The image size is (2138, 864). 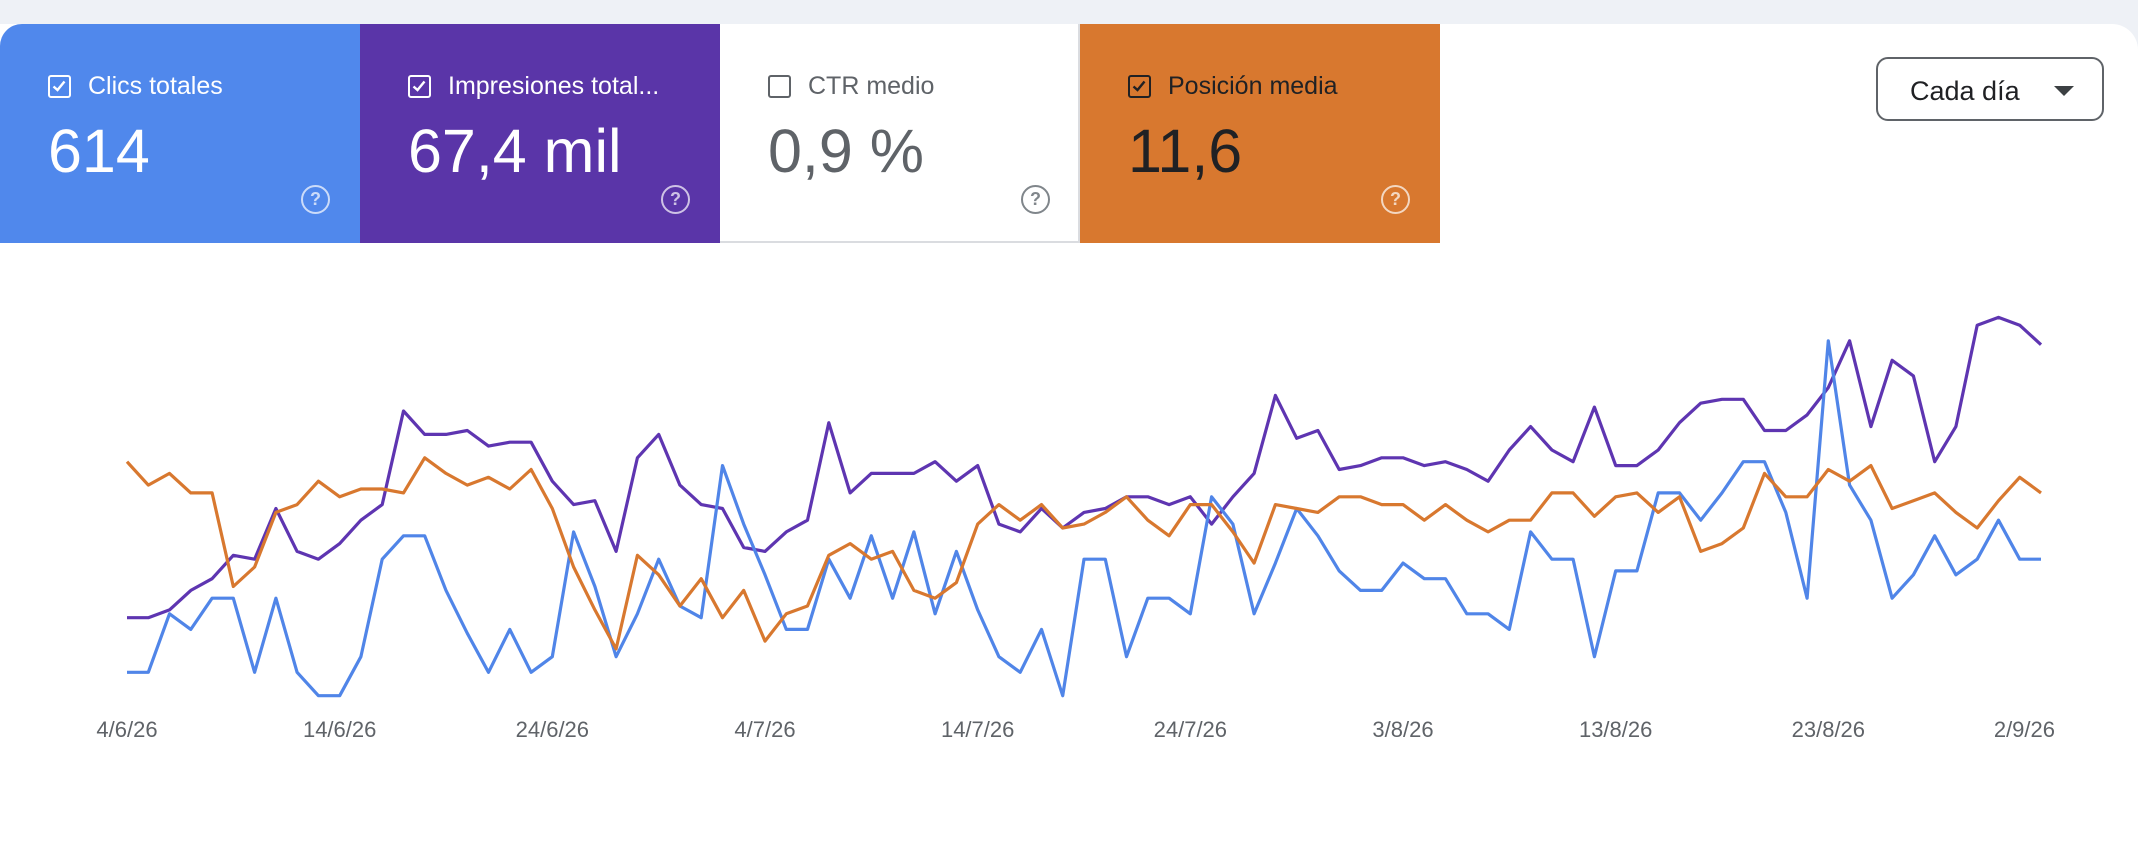 I want to click on x-tick-label: 14/6/26, so click(x=339, y=729).